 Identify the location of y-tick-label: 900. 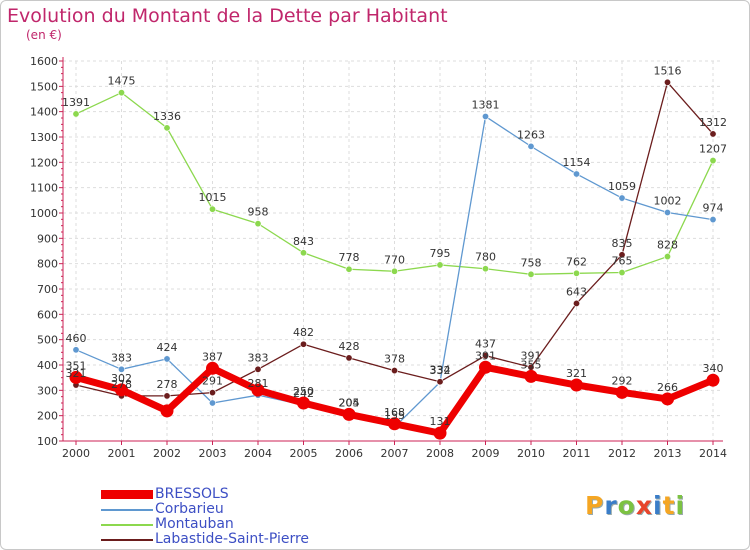
(47, 238).